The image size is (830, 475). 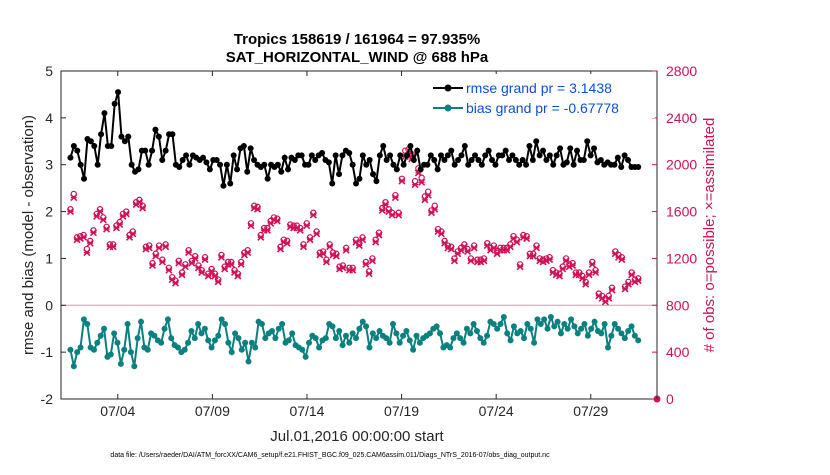 I want to click on y-right-tick-label: 1200, so click(x=681, y=258).